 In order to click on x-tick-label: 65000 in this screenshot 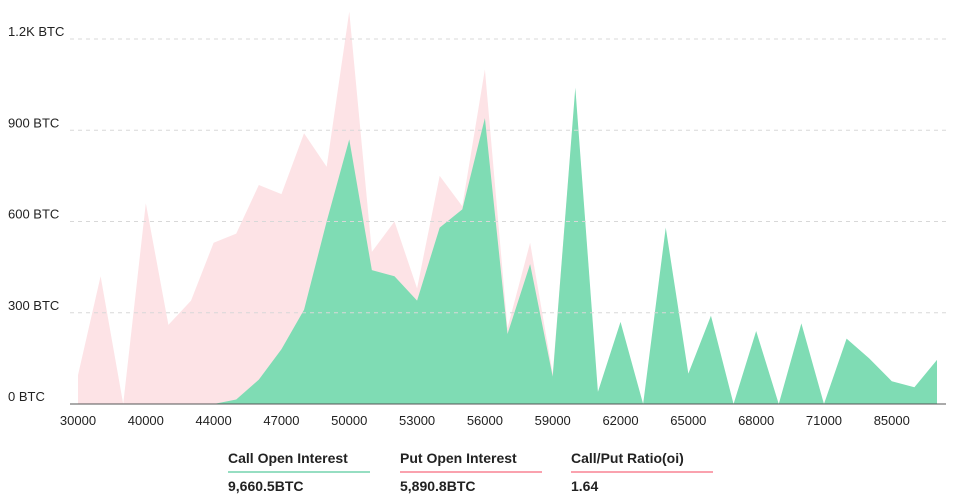, I will do `click(688, 420)`.